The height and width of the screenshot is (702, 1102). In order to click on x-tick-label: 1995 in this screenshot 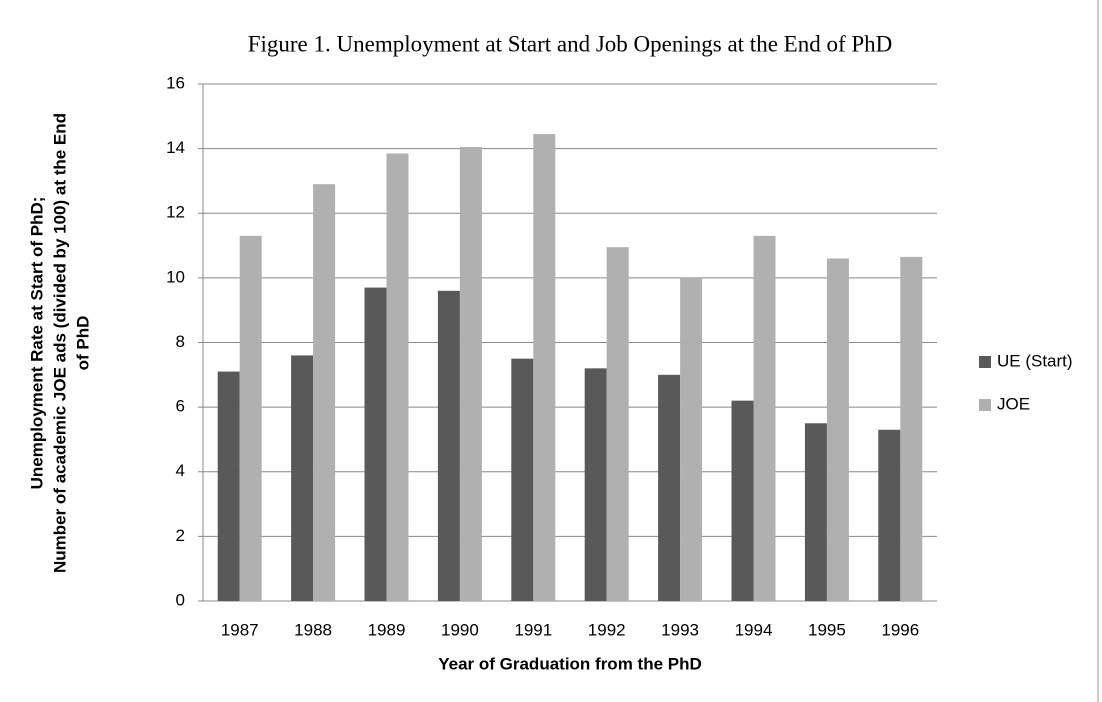, I will do `click(827, 629)`.